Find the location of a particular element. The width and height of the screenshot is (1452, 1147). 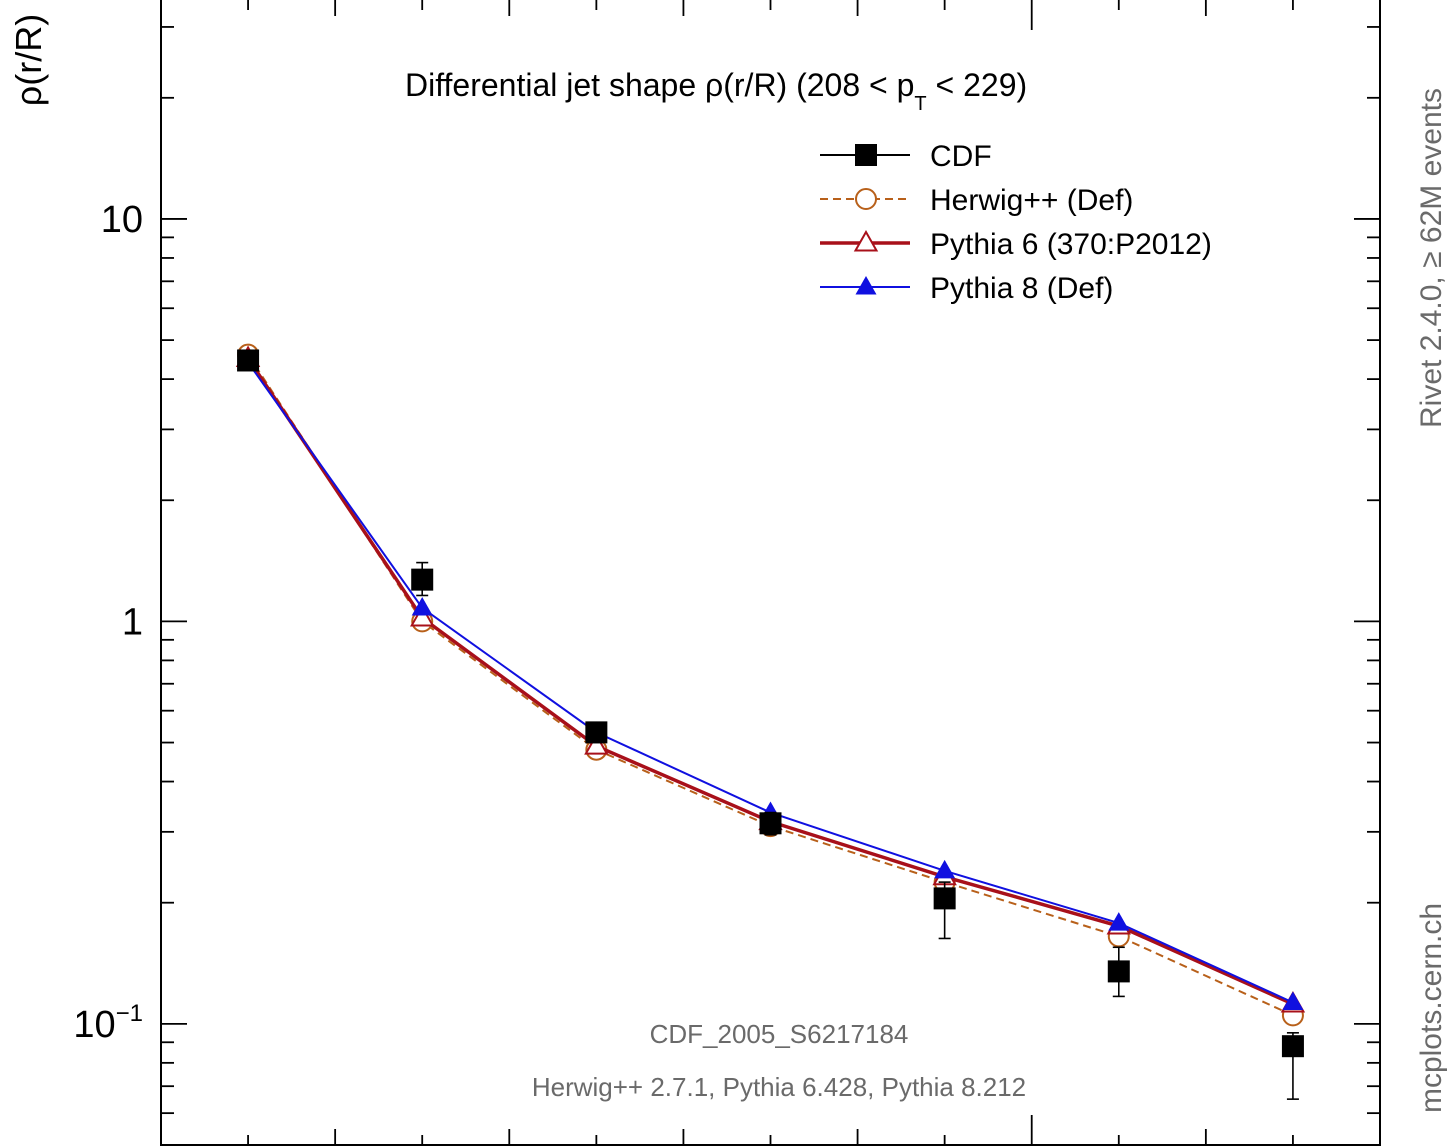

legend-item-2: Pythia 6 (370:P2012) is located at coordinates (1016, 244).